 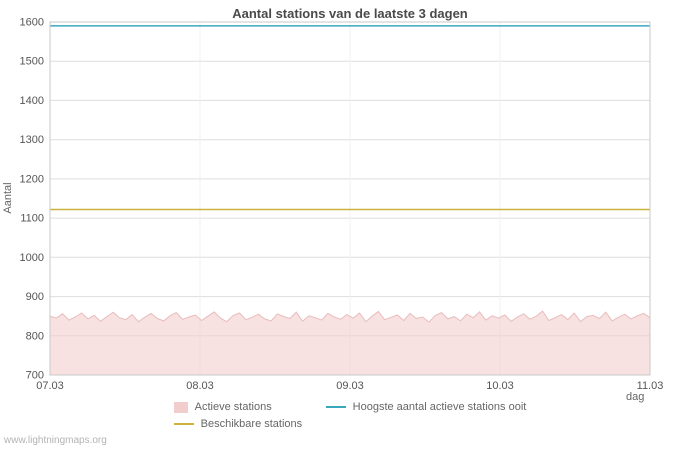 What do you see at coordinates (200, 386) in the screenshot?
I see `x-tick-label: 08.03` at bounding box center [200, 386].